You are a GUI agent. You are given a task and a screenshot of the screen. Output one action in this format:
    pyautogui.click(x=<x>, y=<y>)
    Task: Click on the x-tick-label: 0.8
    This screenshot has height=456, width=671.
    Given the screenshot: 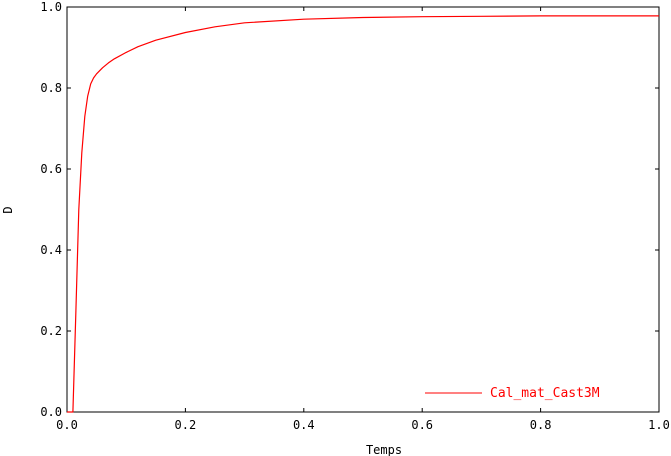 What is the action you would take?
    pyautogui.click(x=541, y=425)
    